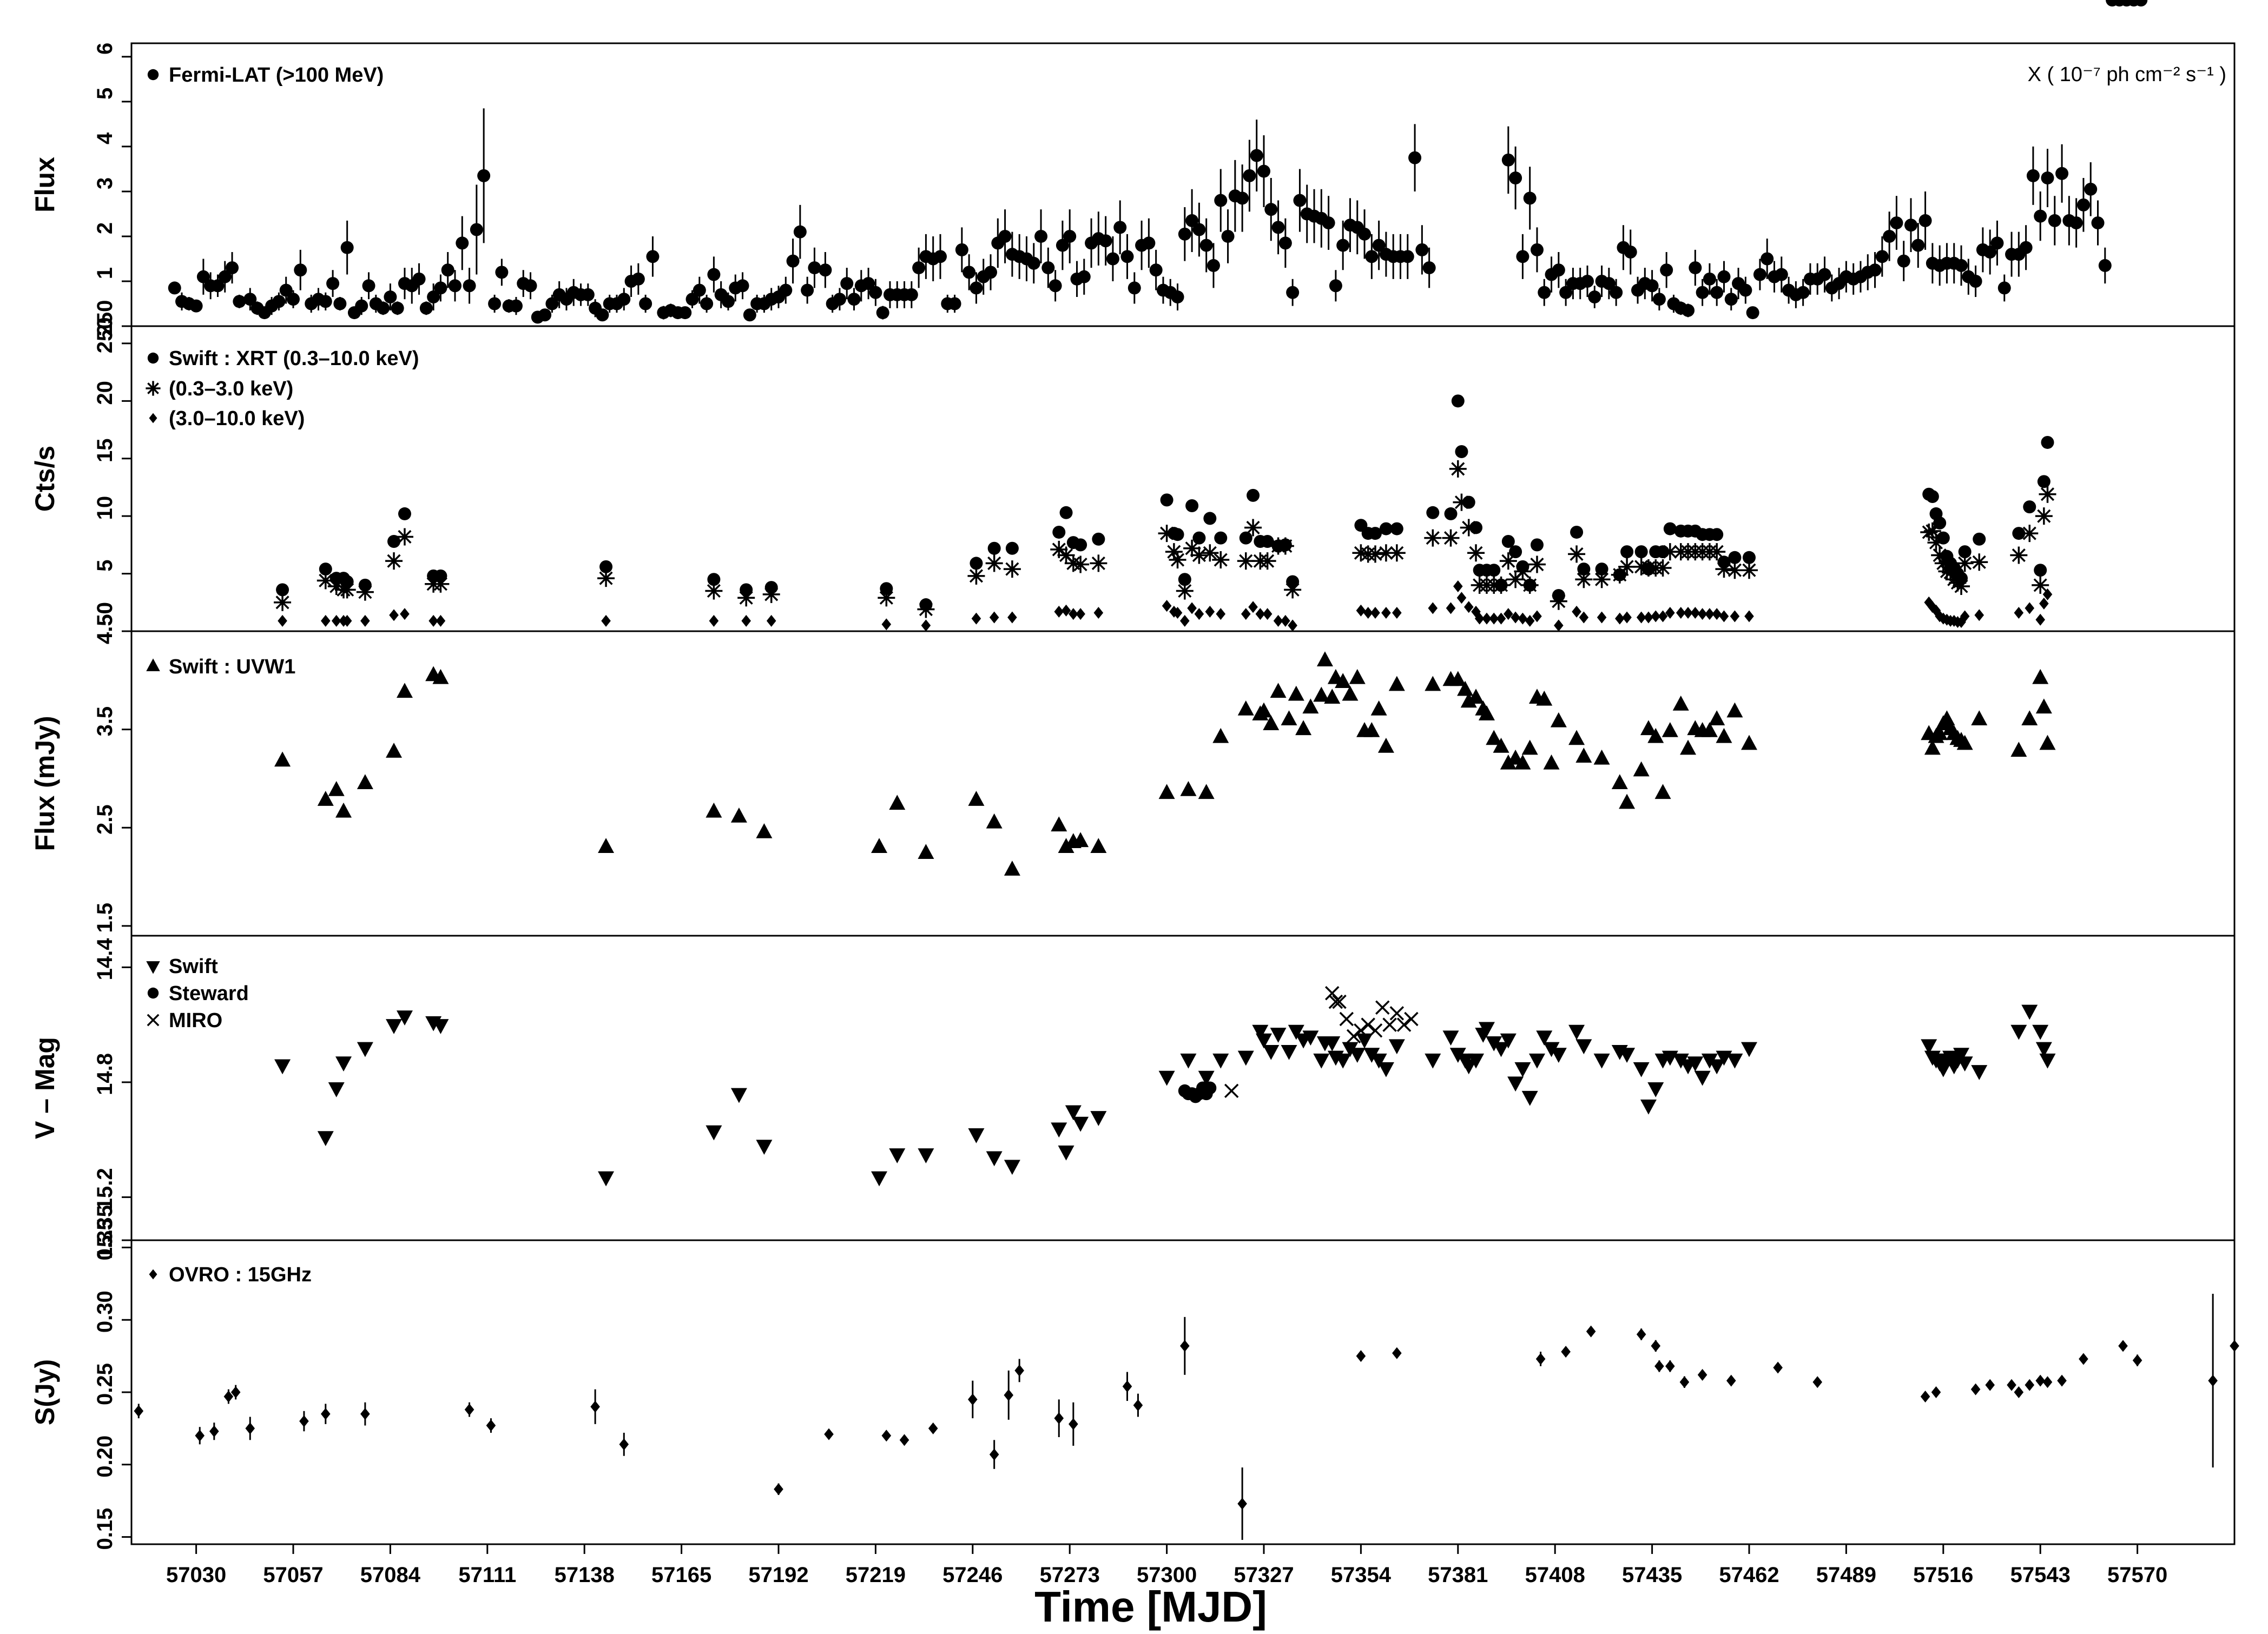  Describe the element at coordinates (230, 1274) in the screenshot. I see `legend-entry: OVRO : 15GHz` at that location.